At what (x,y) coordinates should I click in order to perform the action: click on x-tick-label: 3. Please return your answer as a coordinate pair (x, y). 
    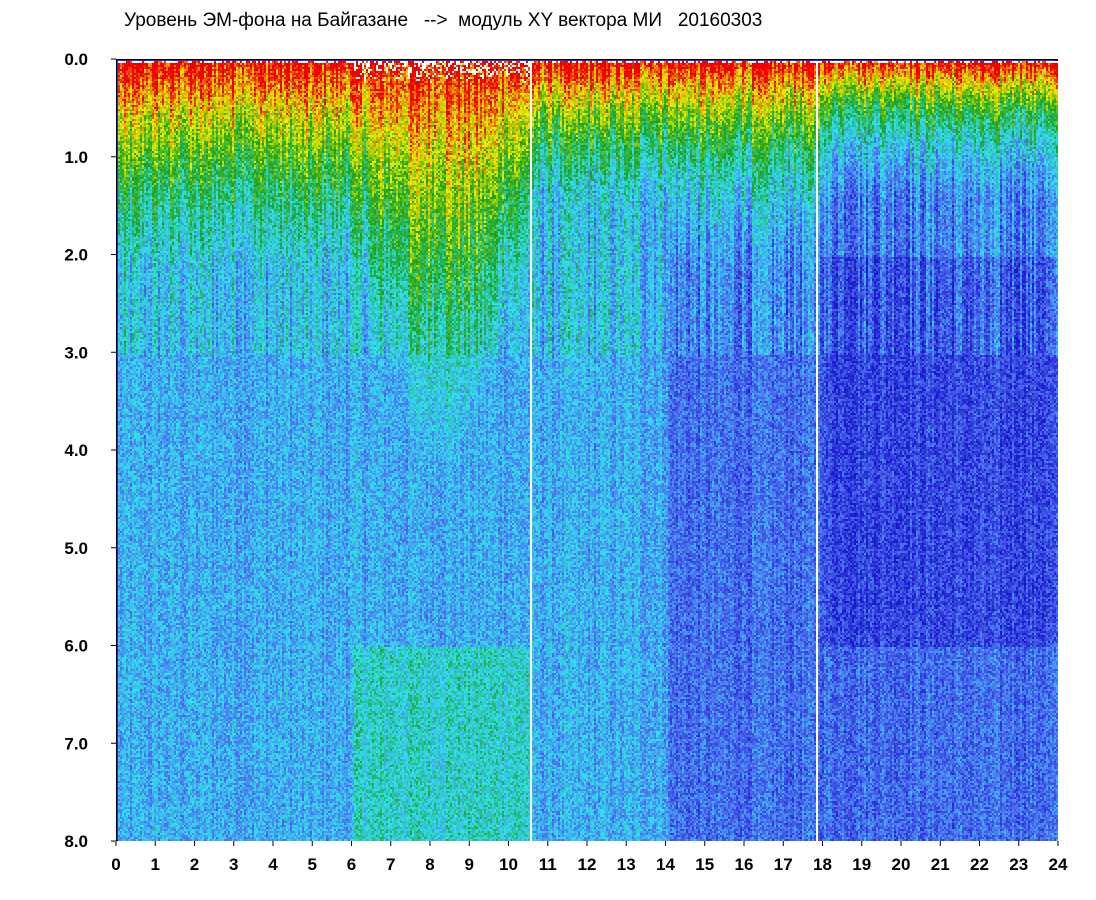
    Looking at the image, I should click on (233, 864).